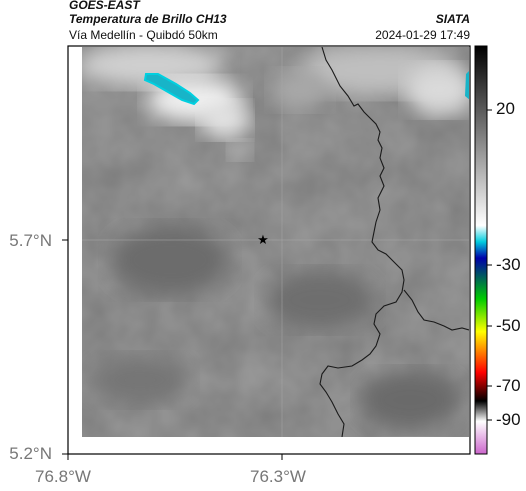 The image size is (526, 491). I want to click on star-icon: ★, so click(263, 240).